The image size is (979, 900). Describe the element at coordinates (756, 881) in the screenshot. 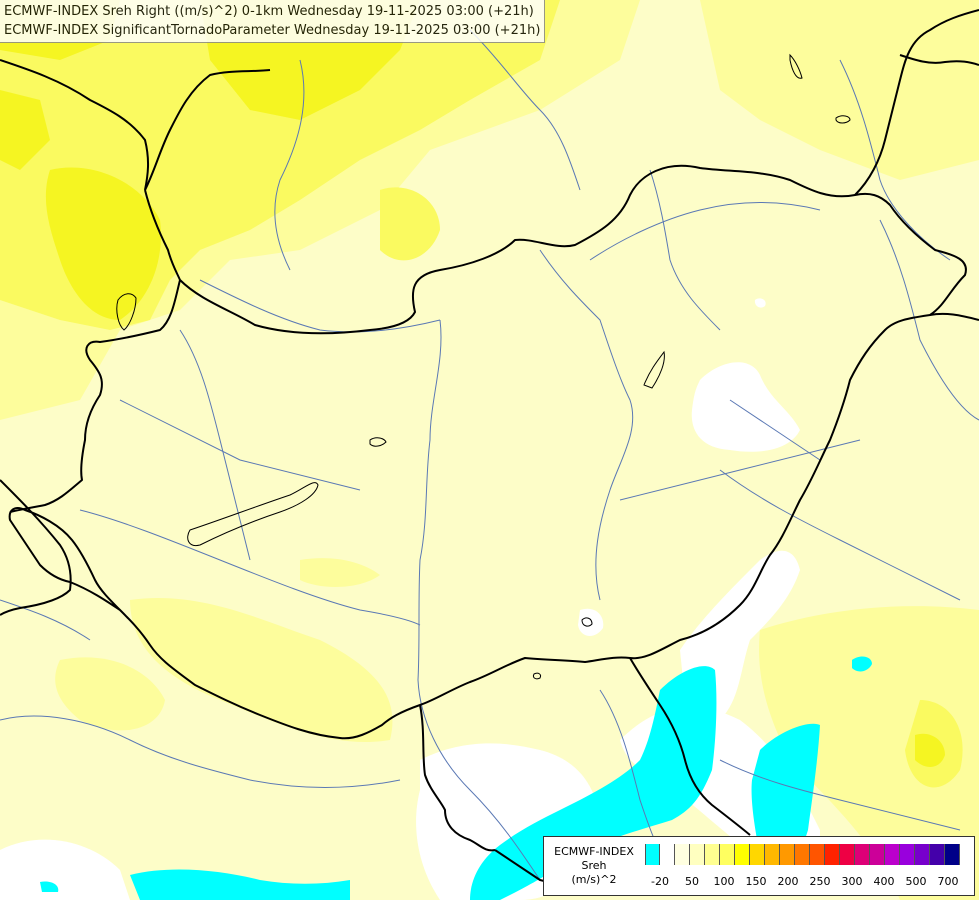

I see `legend-tick-label: 150` at that location.